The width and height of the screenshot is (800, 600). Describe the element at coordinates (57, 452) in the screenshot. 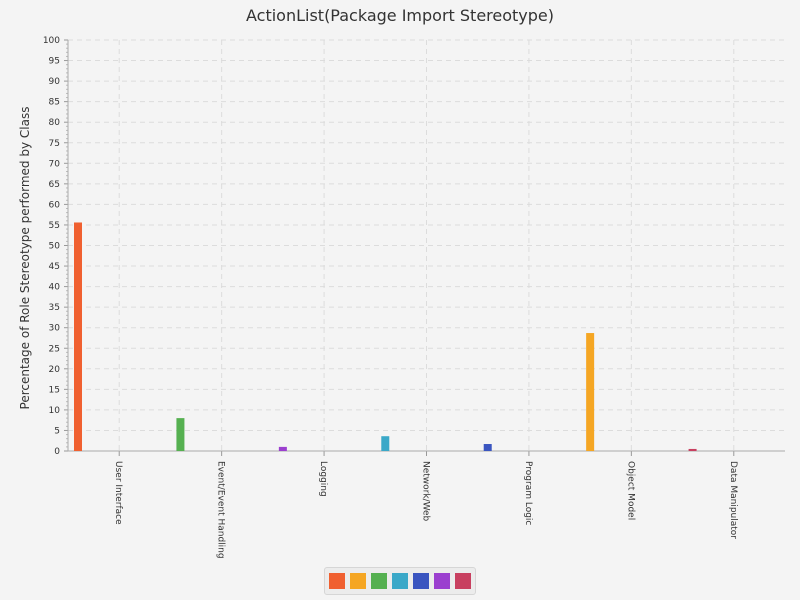

I see `y-tick-label: 0` at that location.